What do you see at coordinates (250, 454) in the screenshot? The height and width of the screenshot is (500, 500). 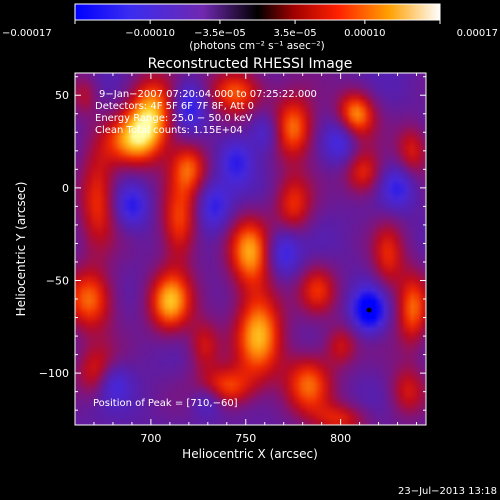 I see `x-axis-label: Heliocentric X (arcsec)` at bounding box center [250, 454].